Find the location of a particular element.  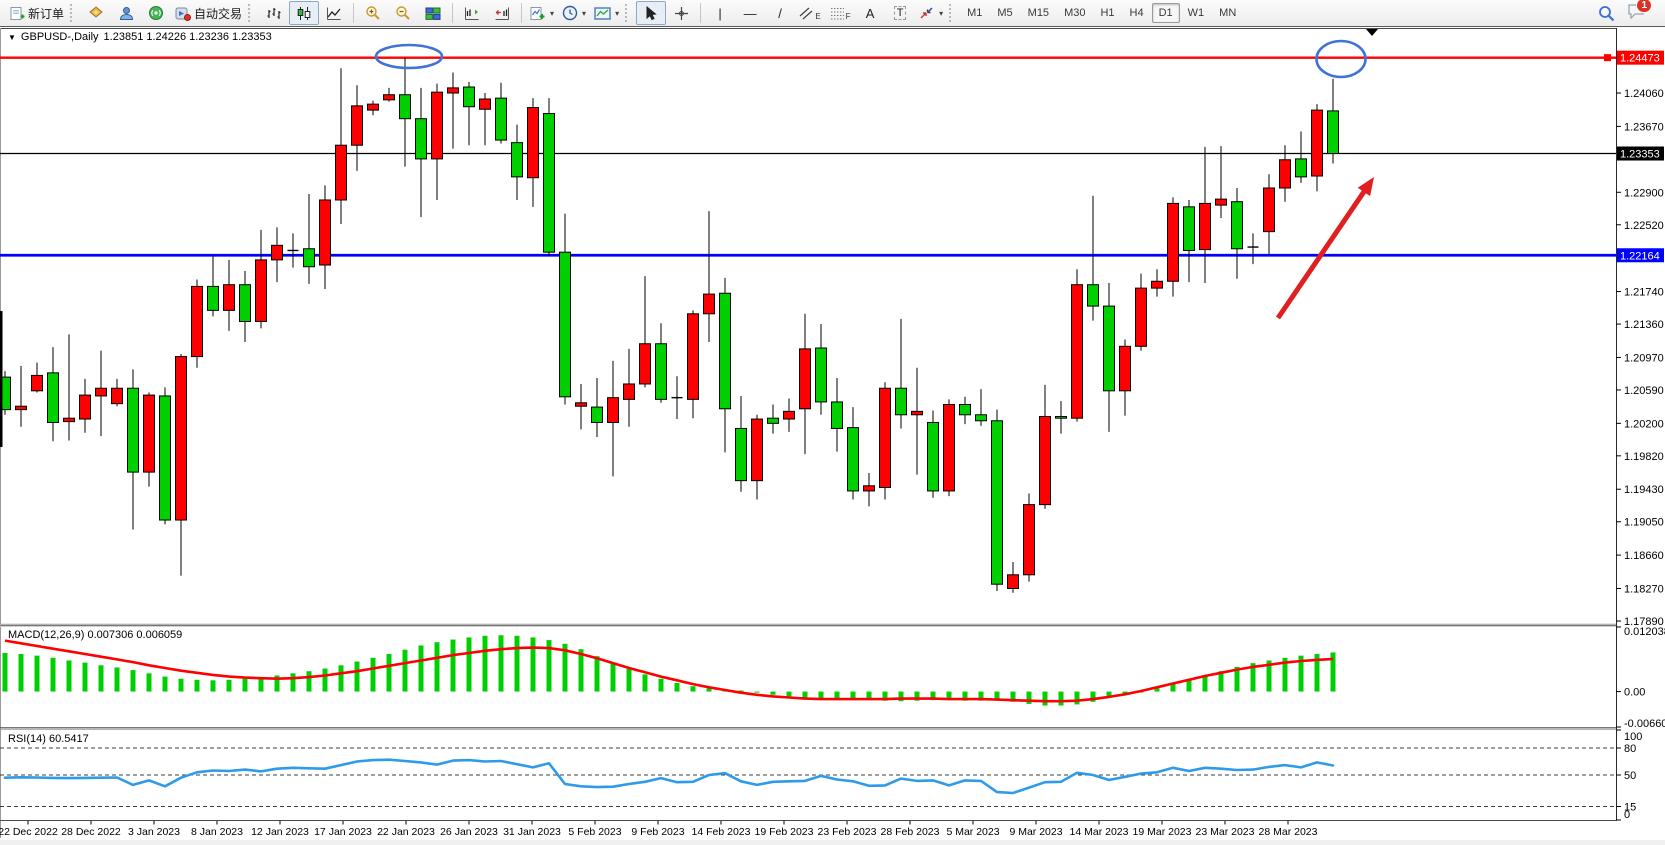

svg-text: 31 Jan 2023 is located at coordinates (532, 832).